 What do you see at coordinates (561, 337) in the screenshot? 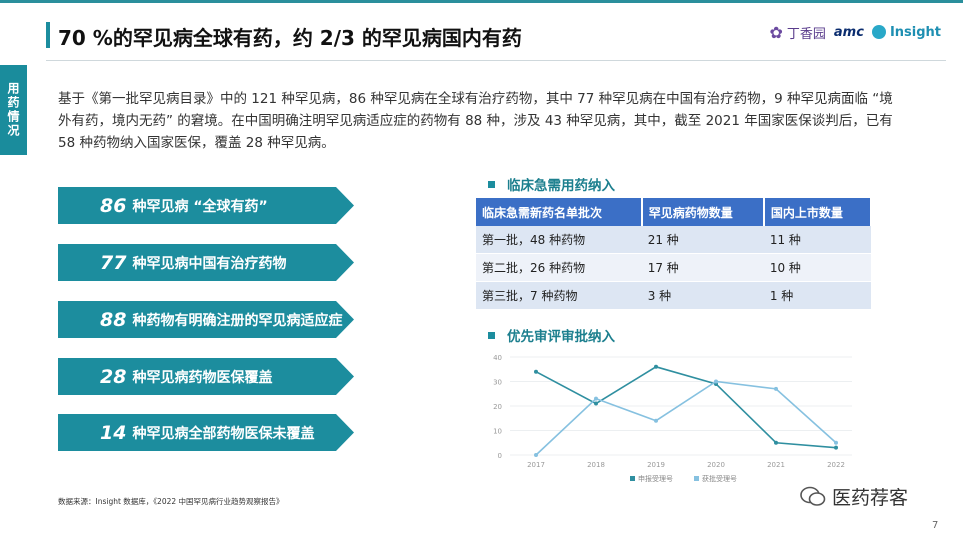
I see `section-heading-text: 优先审评审批纳入` at bounding box center [561, 337].